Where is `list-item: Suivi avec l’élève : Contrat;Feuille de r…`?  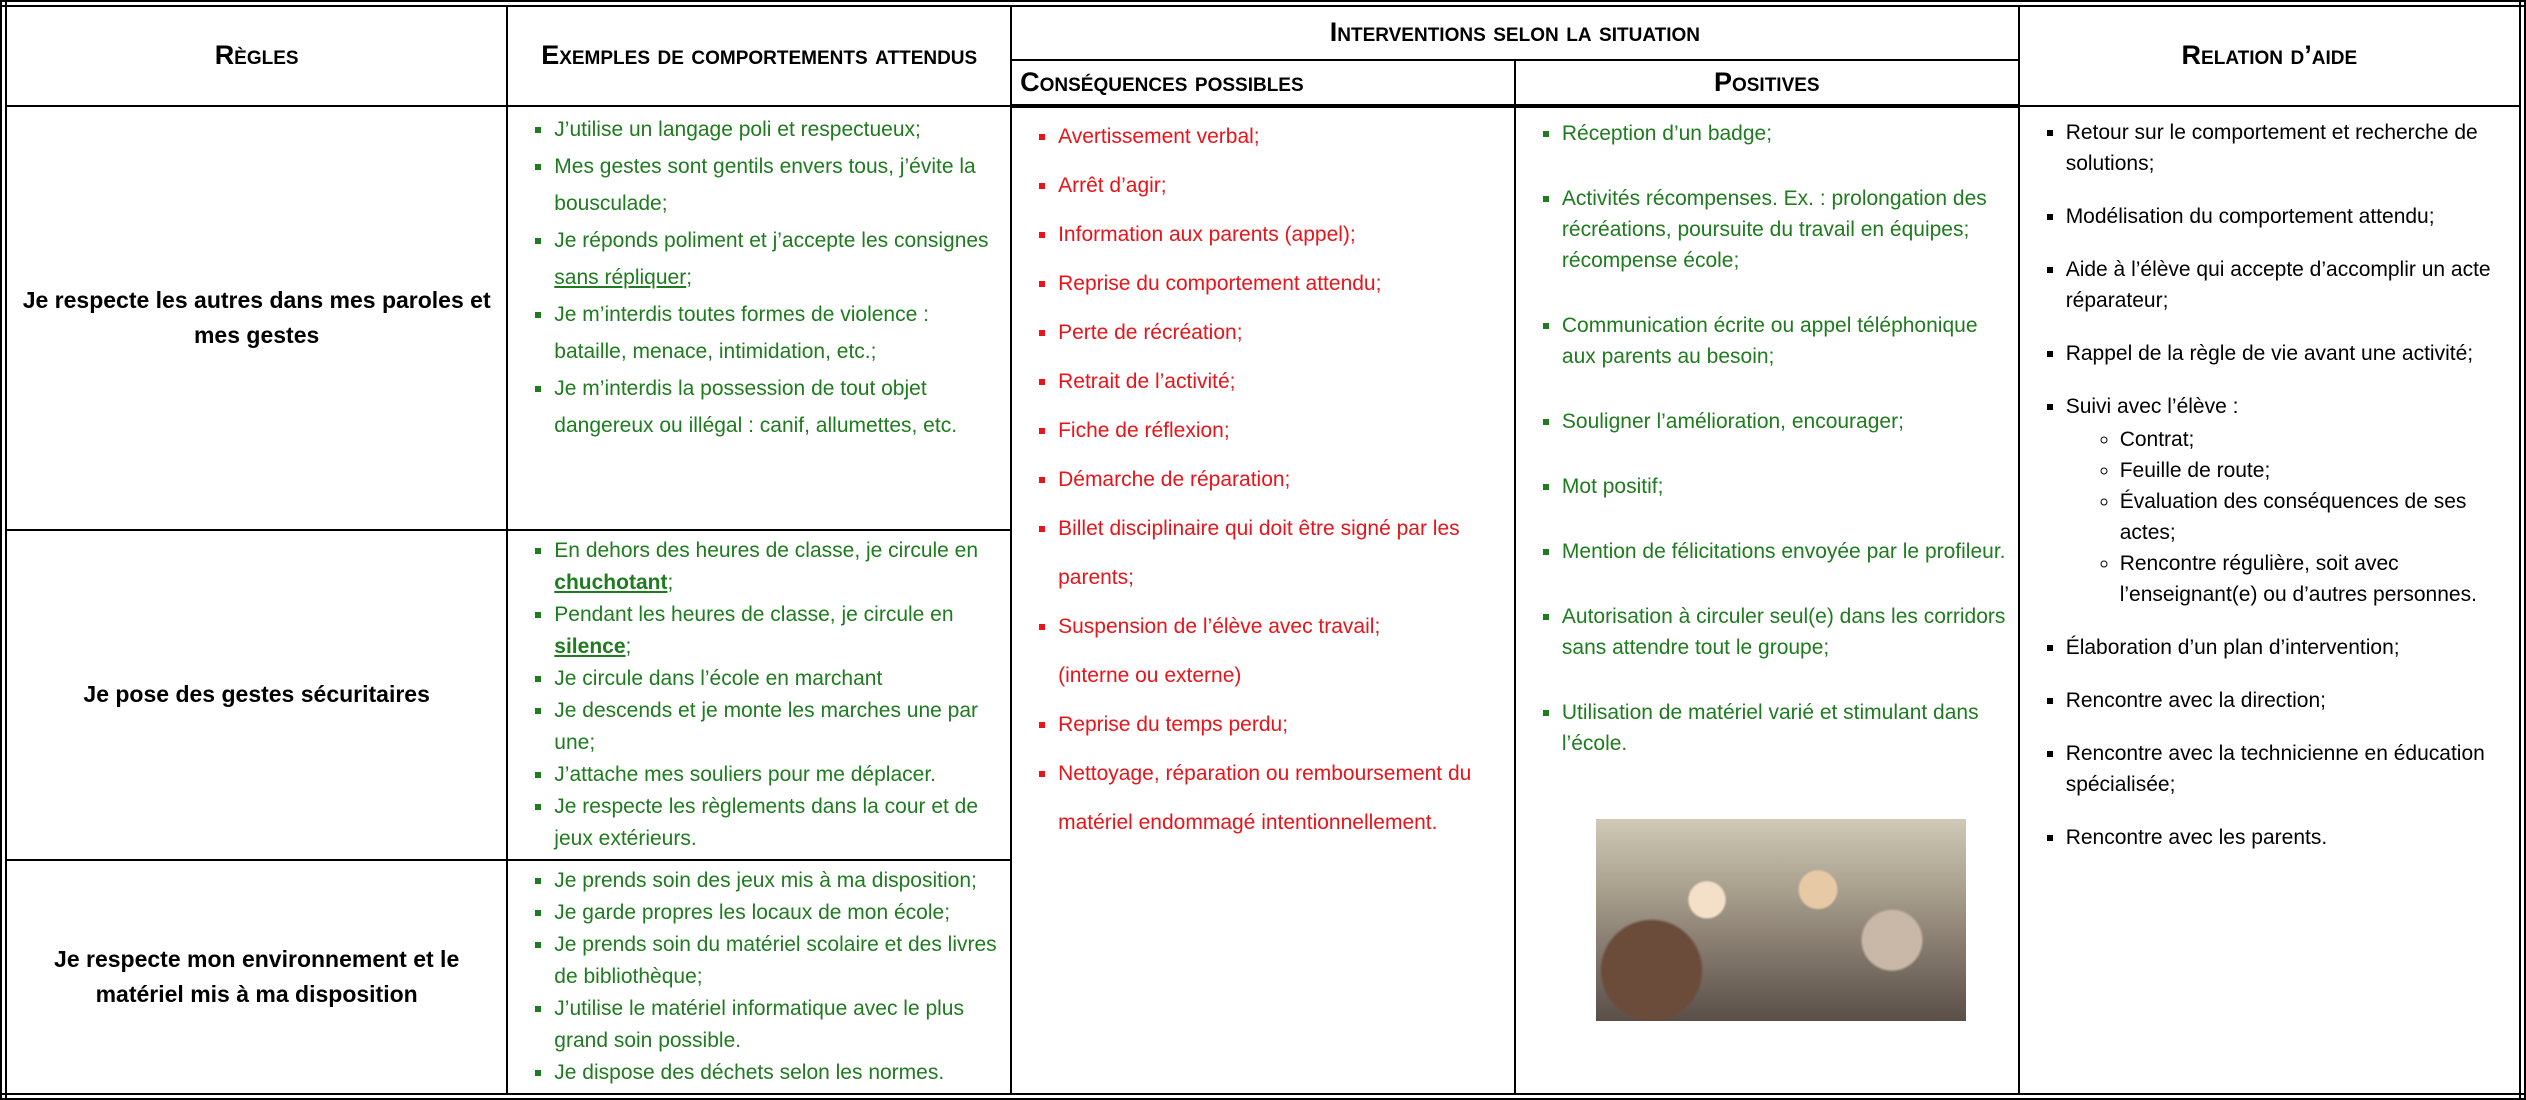
list-item: Suivi avec l’élève : Contrat;Feuille de r… is located at coordinates (2287, 500).